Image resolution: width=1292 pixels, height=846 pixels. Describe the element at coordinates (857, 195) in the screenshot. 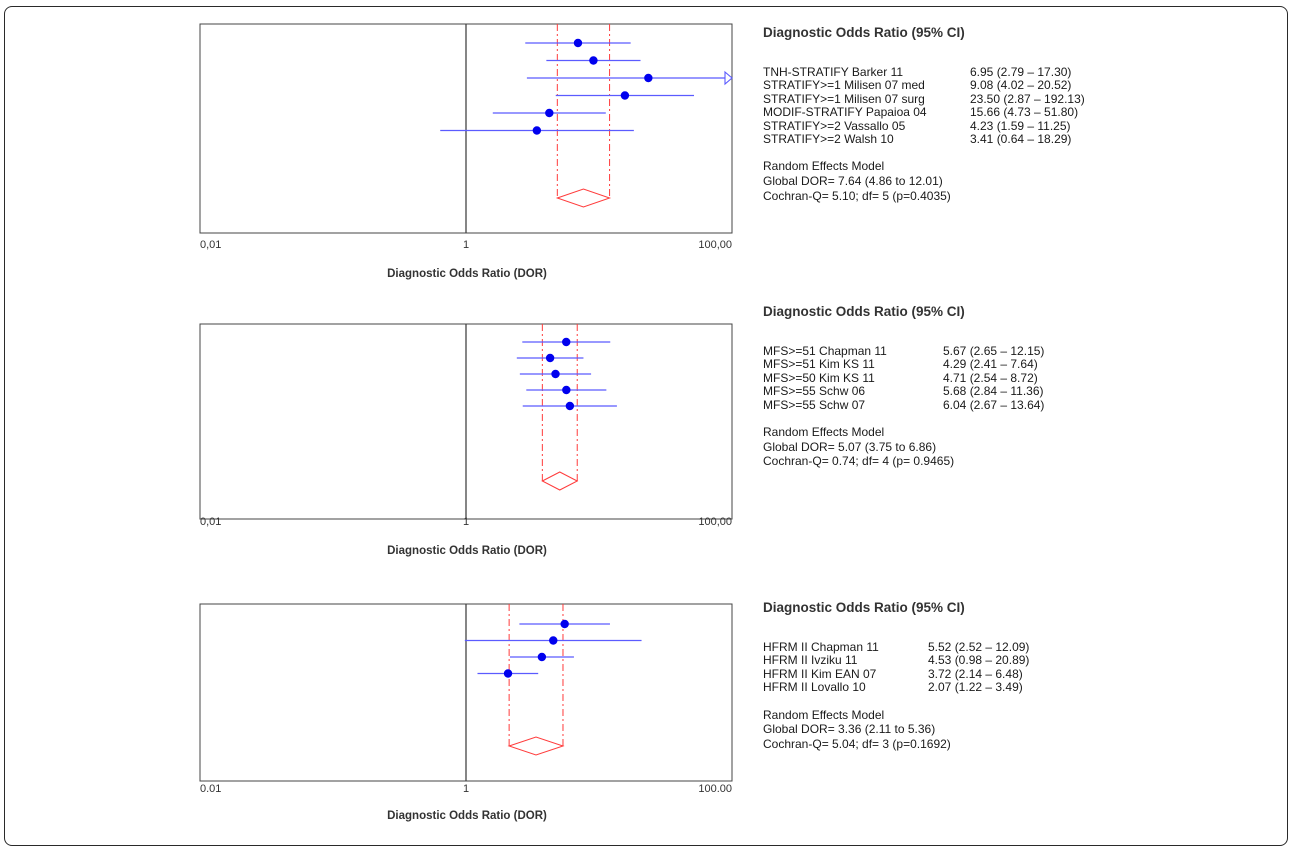

I see `cochran-q: Cochran-Q= 5.10; df= 5 (p=0.4035)` at that location.